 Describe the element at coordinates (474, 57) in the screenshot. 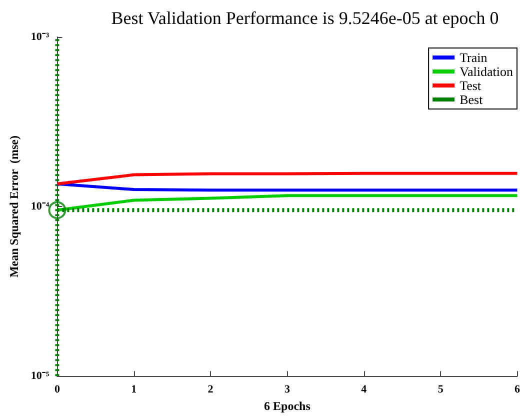

I see `legend-label: Train` at that location.